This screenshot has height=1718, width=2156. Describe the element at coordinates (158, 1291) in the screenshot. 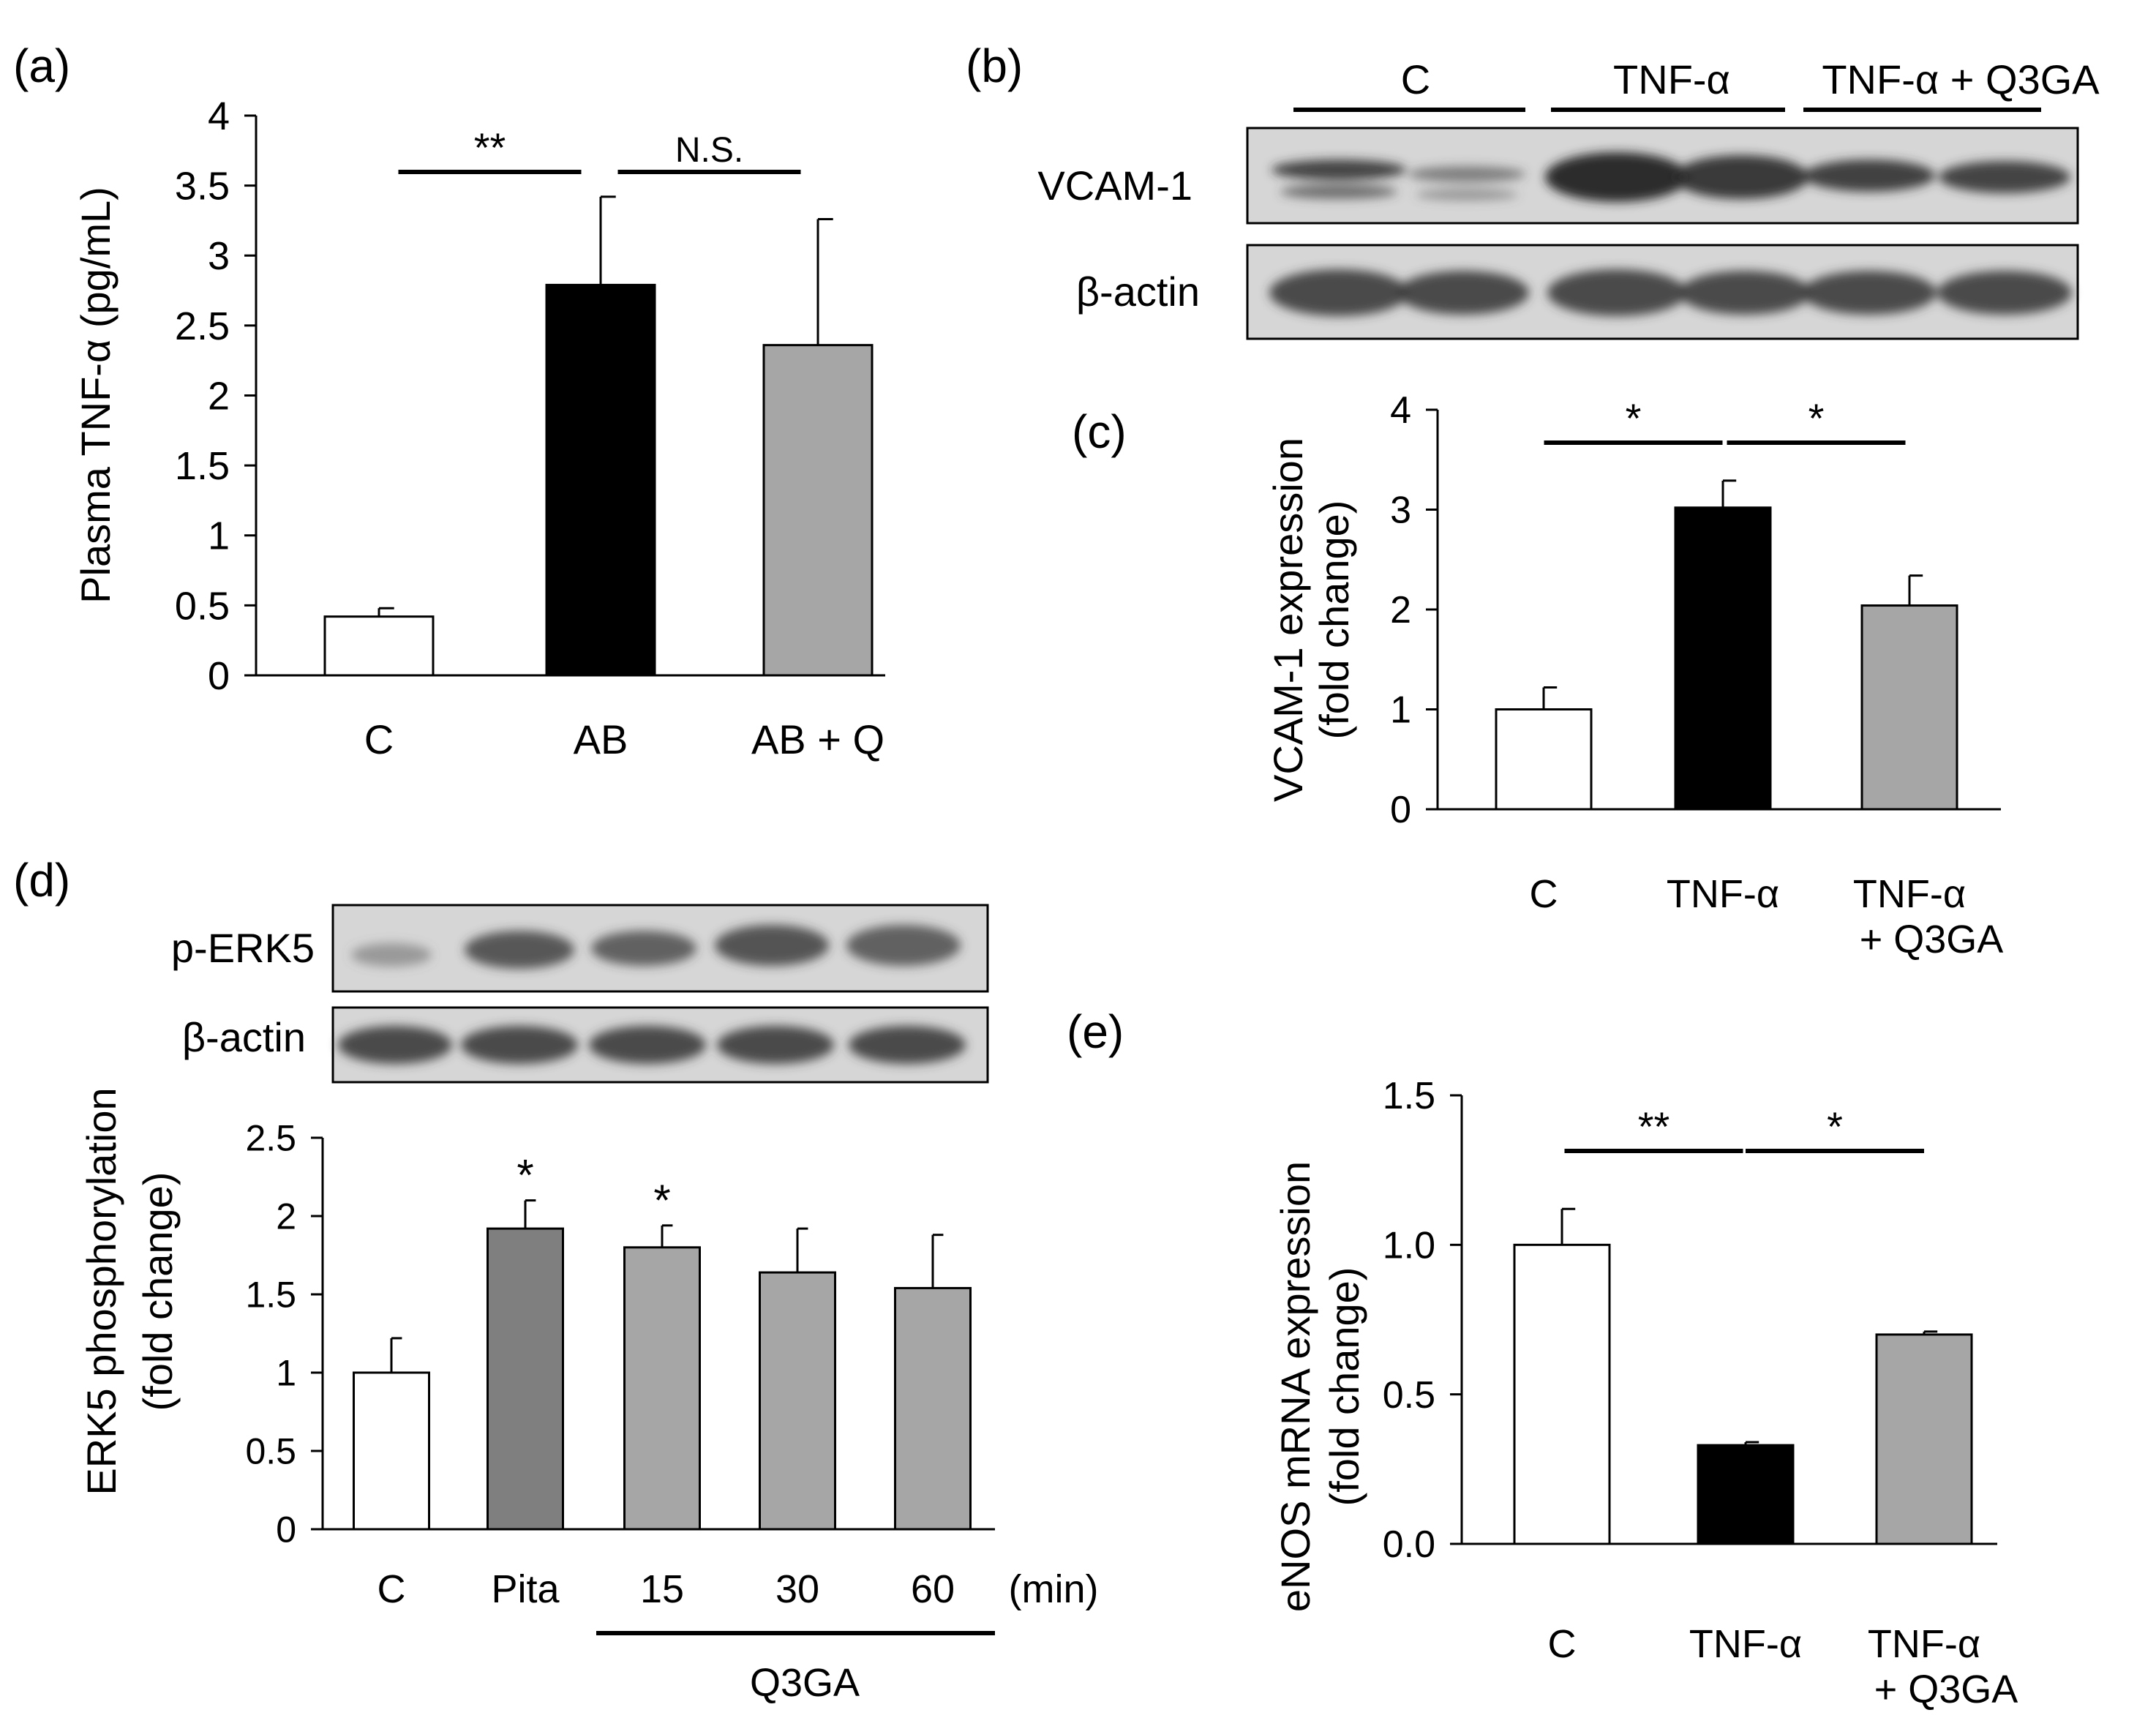

I see `panel-d-ylabel-line2: (fold change)` at that location.